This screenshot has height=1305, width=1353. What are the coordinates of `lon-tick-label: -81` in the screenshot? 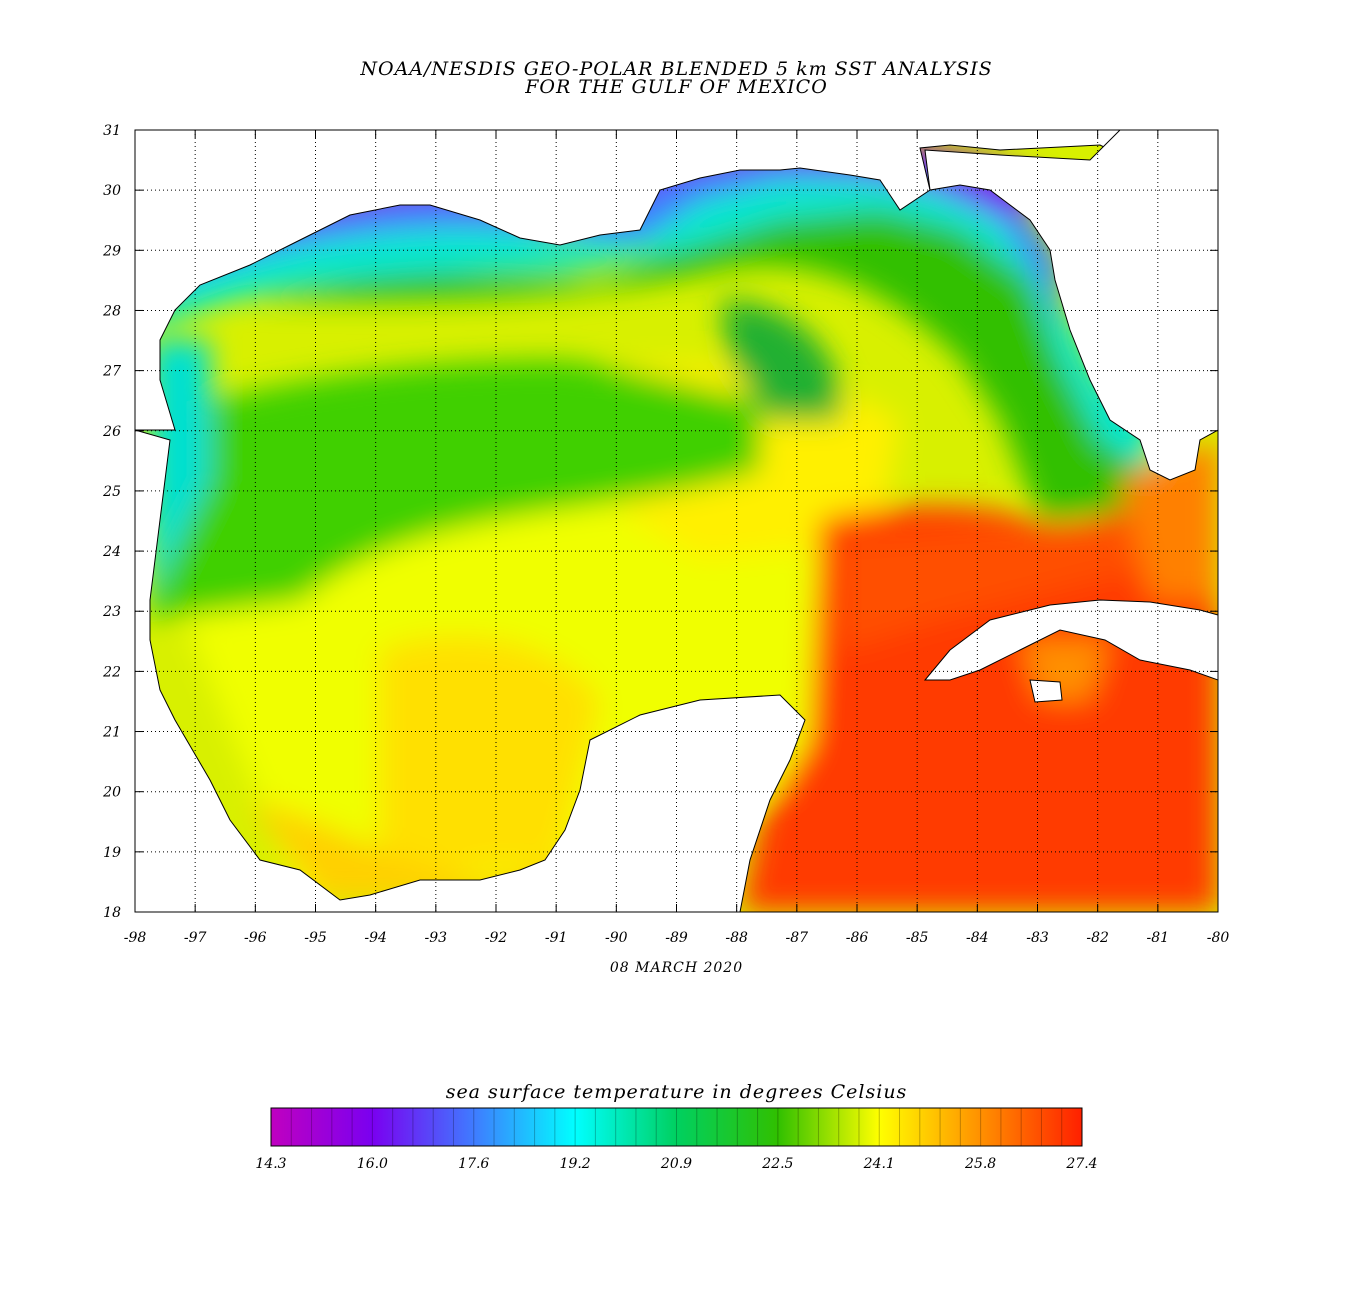 It's located at (1158, 938).